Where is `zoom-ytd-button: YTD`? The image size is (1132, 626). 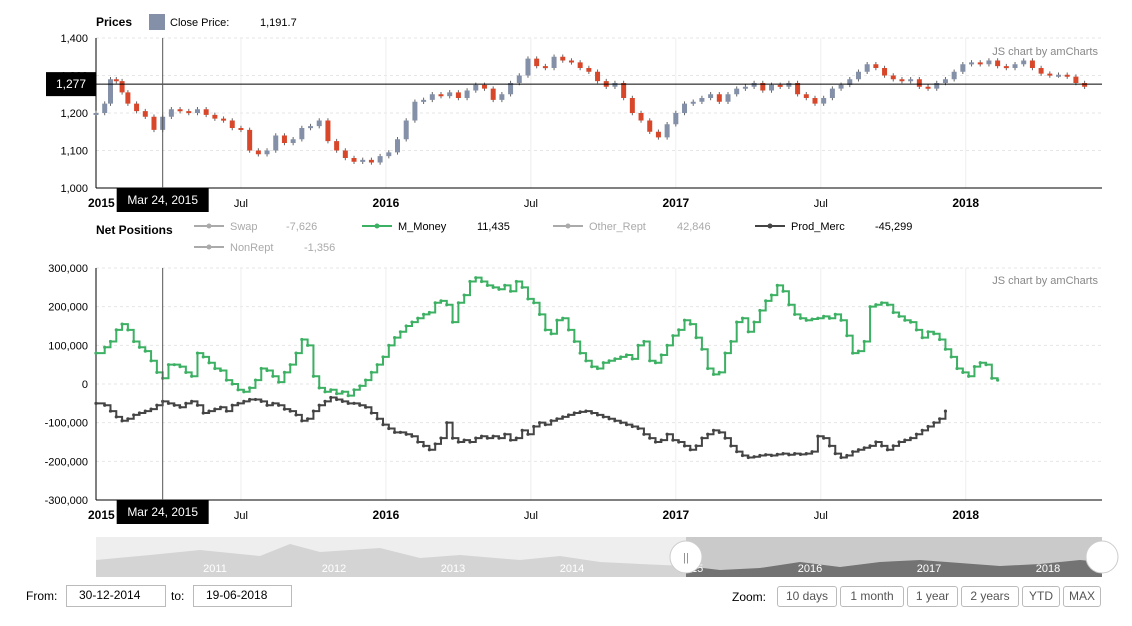 zoom-ytd-button: YTD is located at coordinates (1041, 596).